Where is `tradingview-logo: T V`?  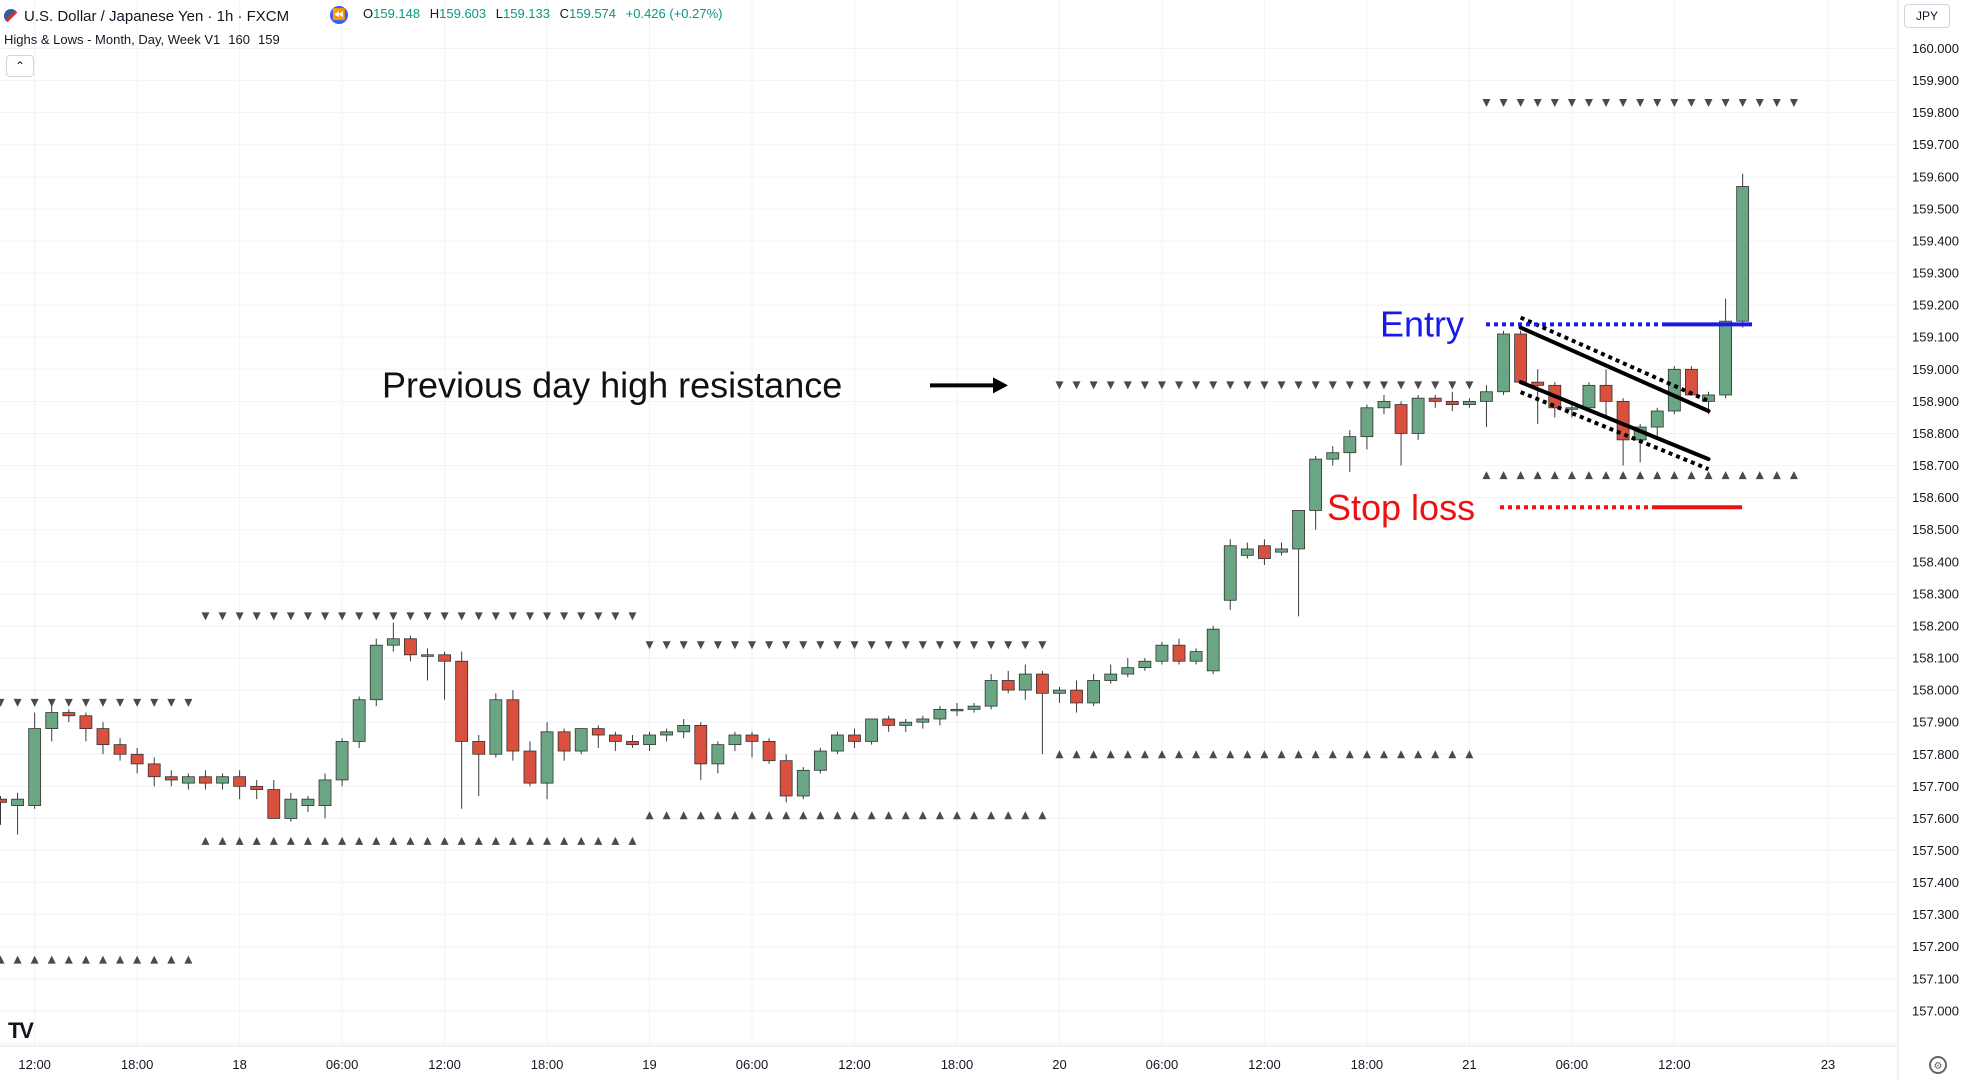 tradingview-logo: T V is located at coordinates (21, 1030).